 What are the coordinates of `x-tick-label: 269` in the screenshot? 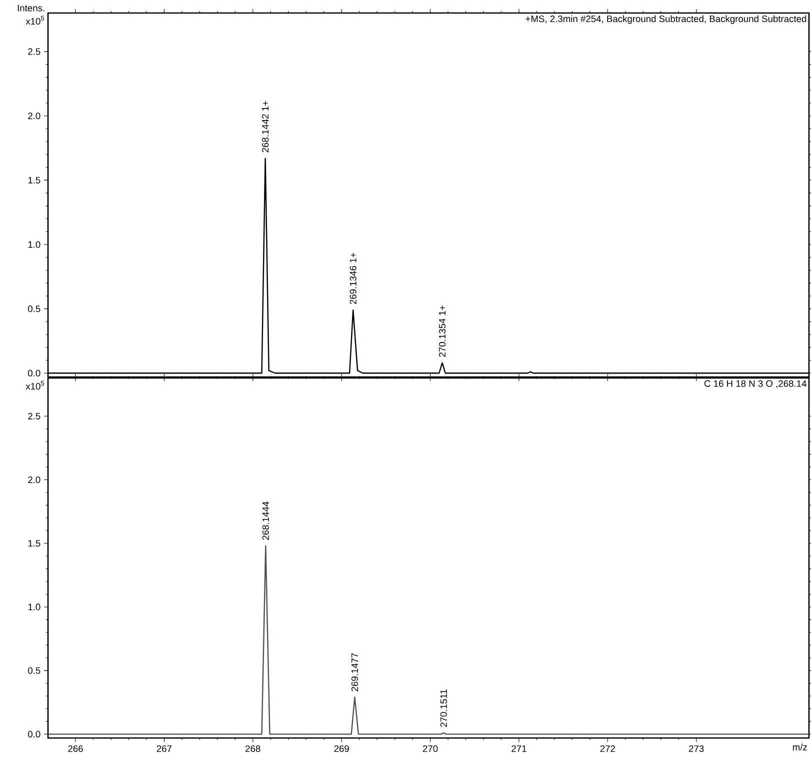 It's located at (341, 748).